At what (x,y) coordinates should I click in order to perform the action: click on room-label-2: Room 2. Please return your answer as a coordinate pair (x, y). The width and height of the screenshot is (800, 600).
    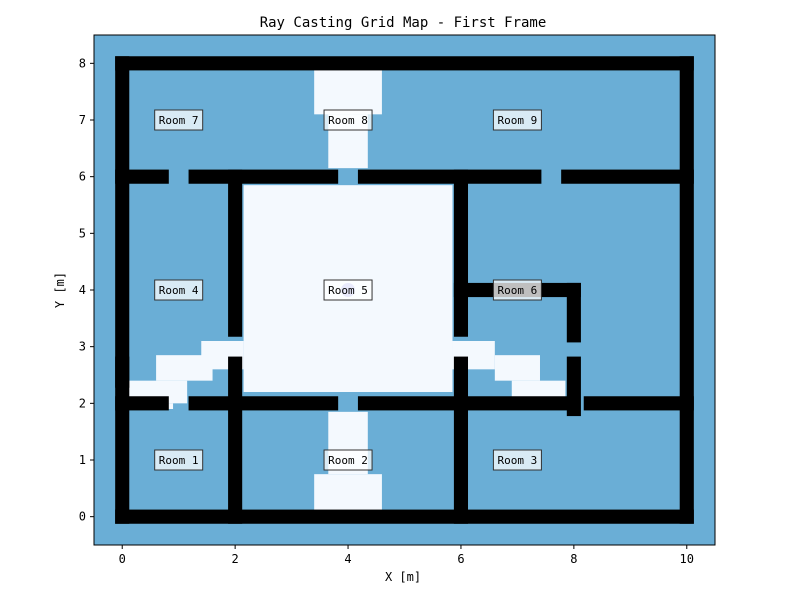
    Looking at the image, I should click on (348, 460).